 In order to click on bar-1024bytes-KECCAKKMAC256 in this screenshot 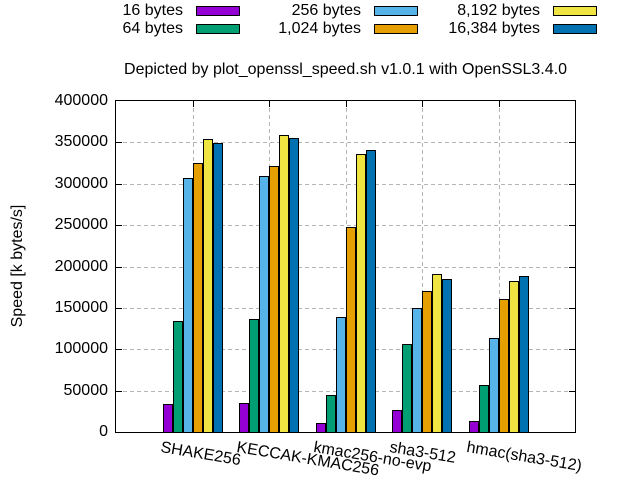, I will do `click(274, 299)`.